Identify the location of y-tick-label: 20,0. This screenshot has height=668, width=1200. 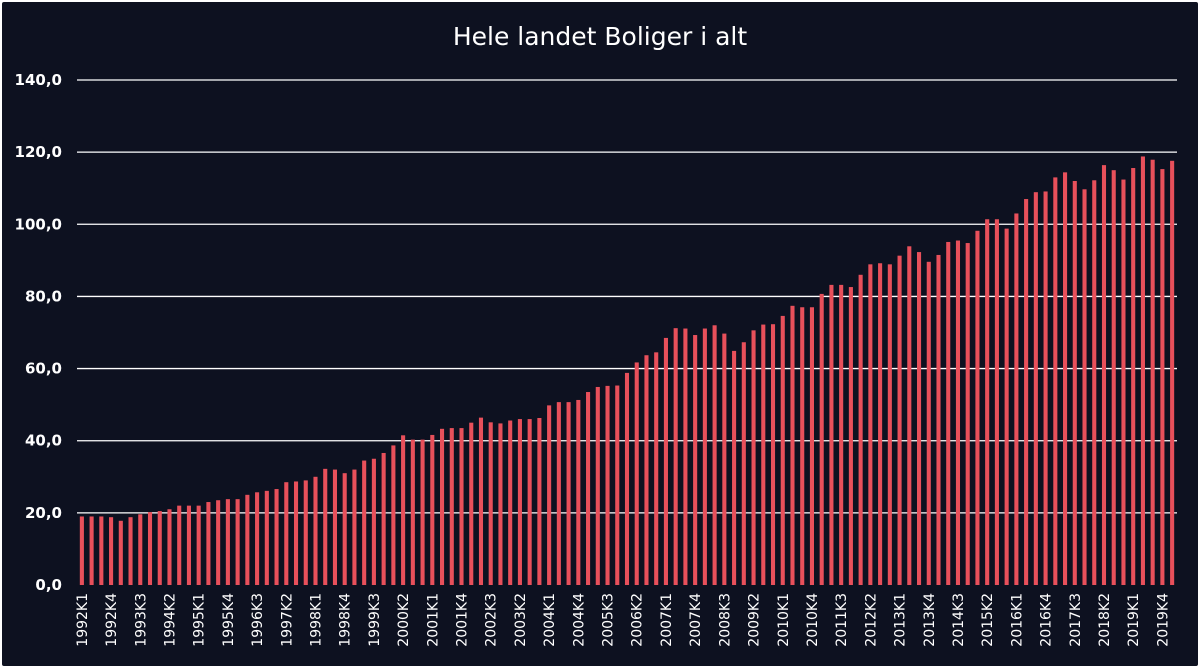
(43, 513).